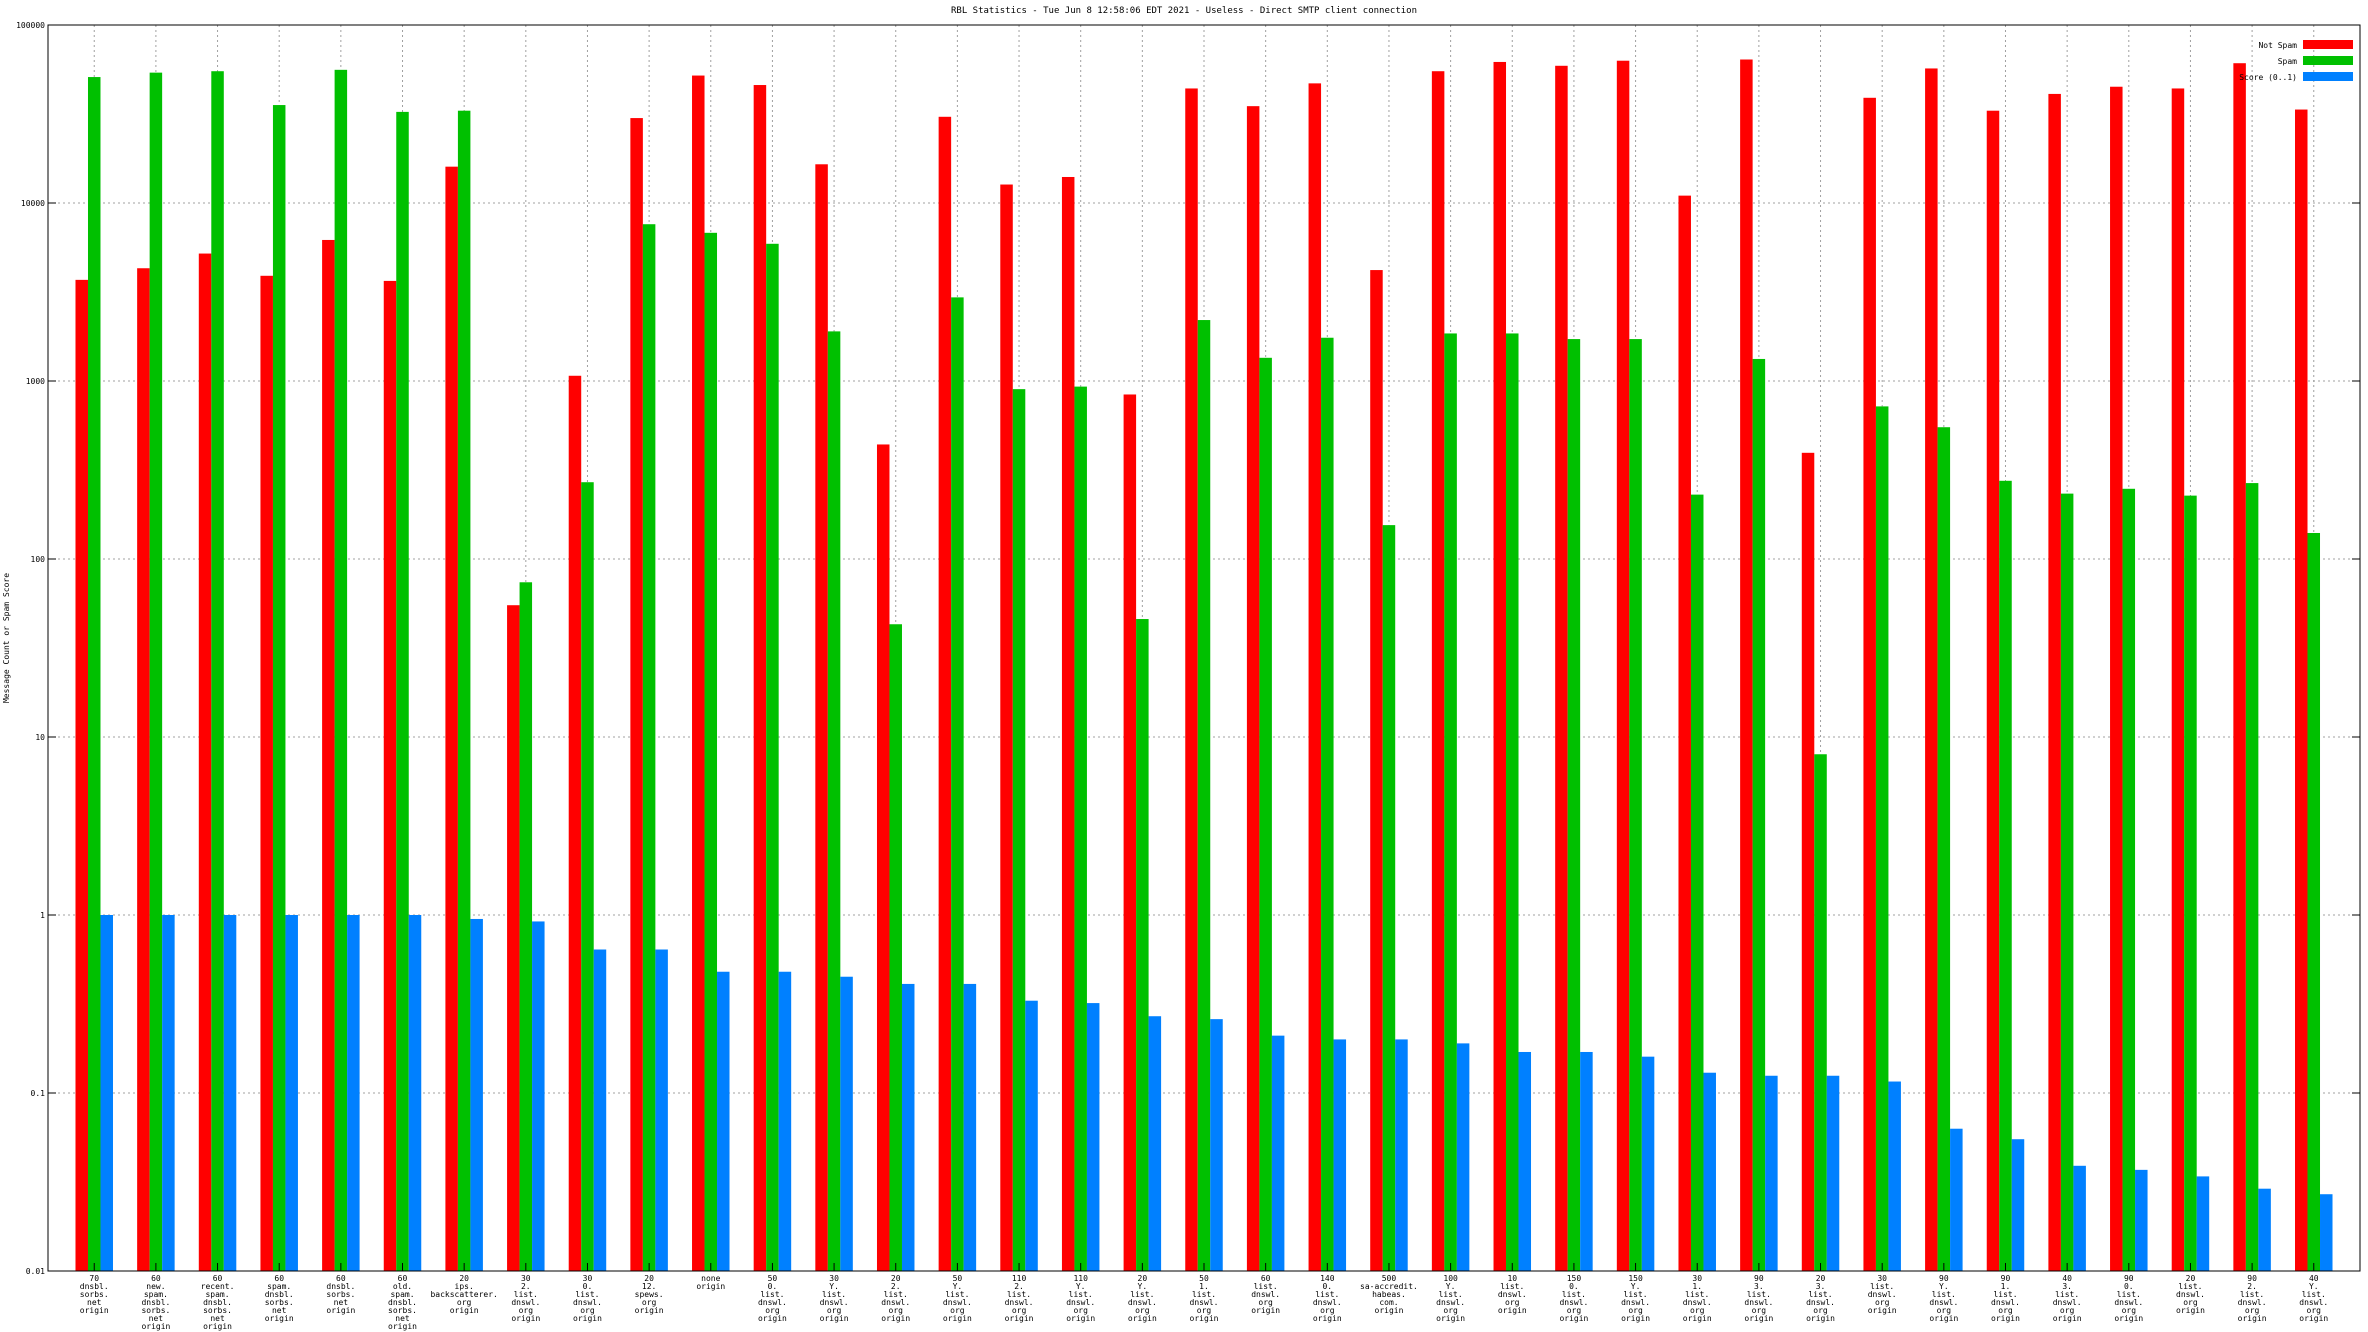 The image size is (2368, 1332). I want to click on x-tick-label: 10, so click(1512, 1278).